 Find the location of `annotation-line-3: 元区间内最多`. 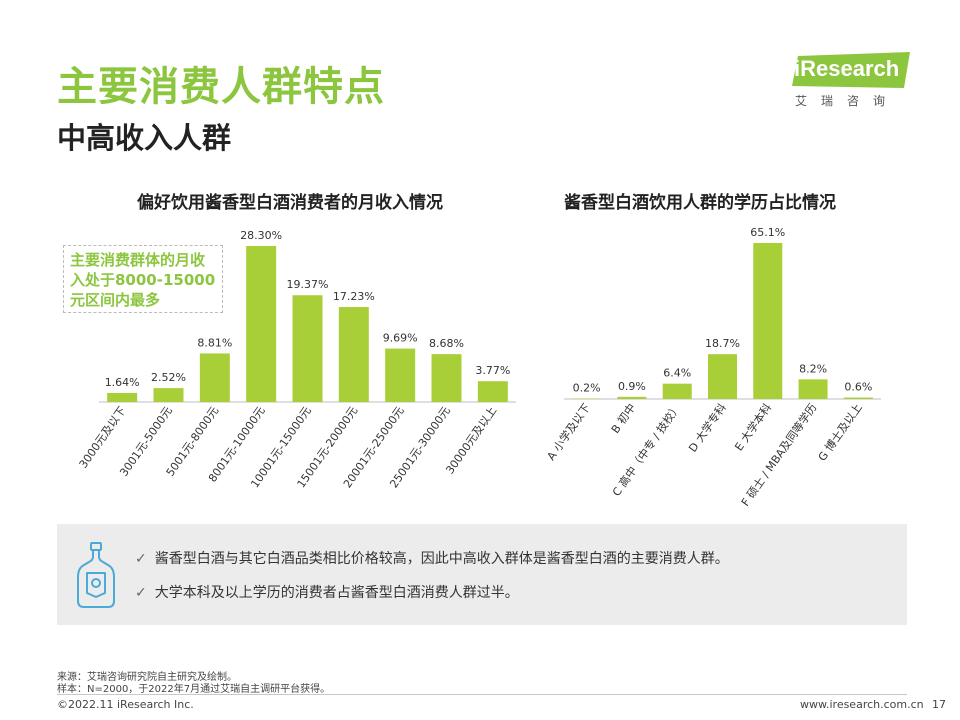

annotation-line-3: 元区间内最多 is located at coordinates (115, 300).